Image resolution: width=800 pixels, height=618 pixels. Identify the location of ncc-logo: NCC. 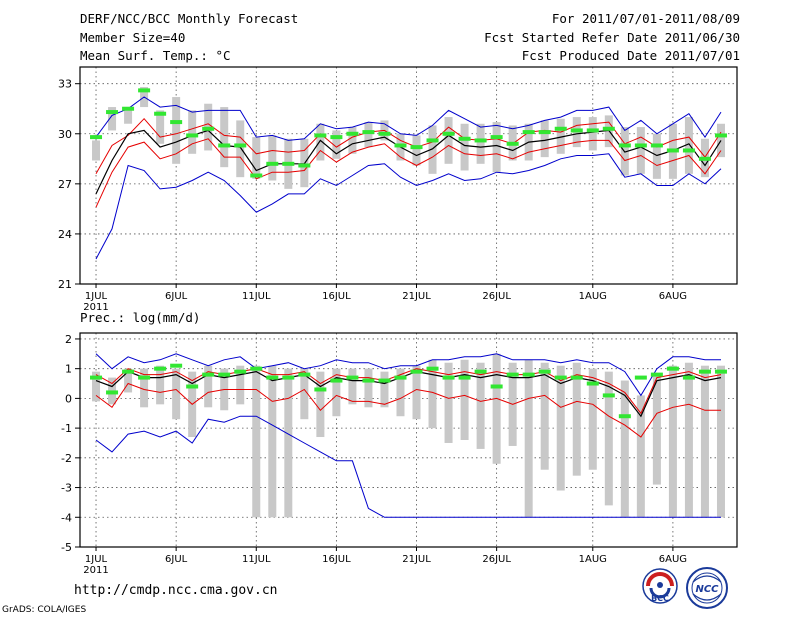
(707, 588).